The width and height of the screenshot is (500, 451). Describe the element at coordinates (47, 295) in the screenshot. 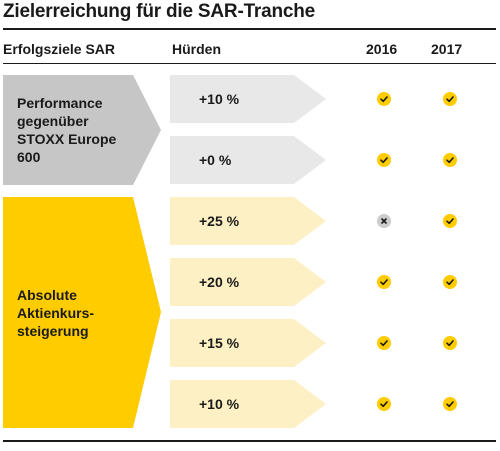

I see `goal-absolute-line-1: Absolute` at that location.